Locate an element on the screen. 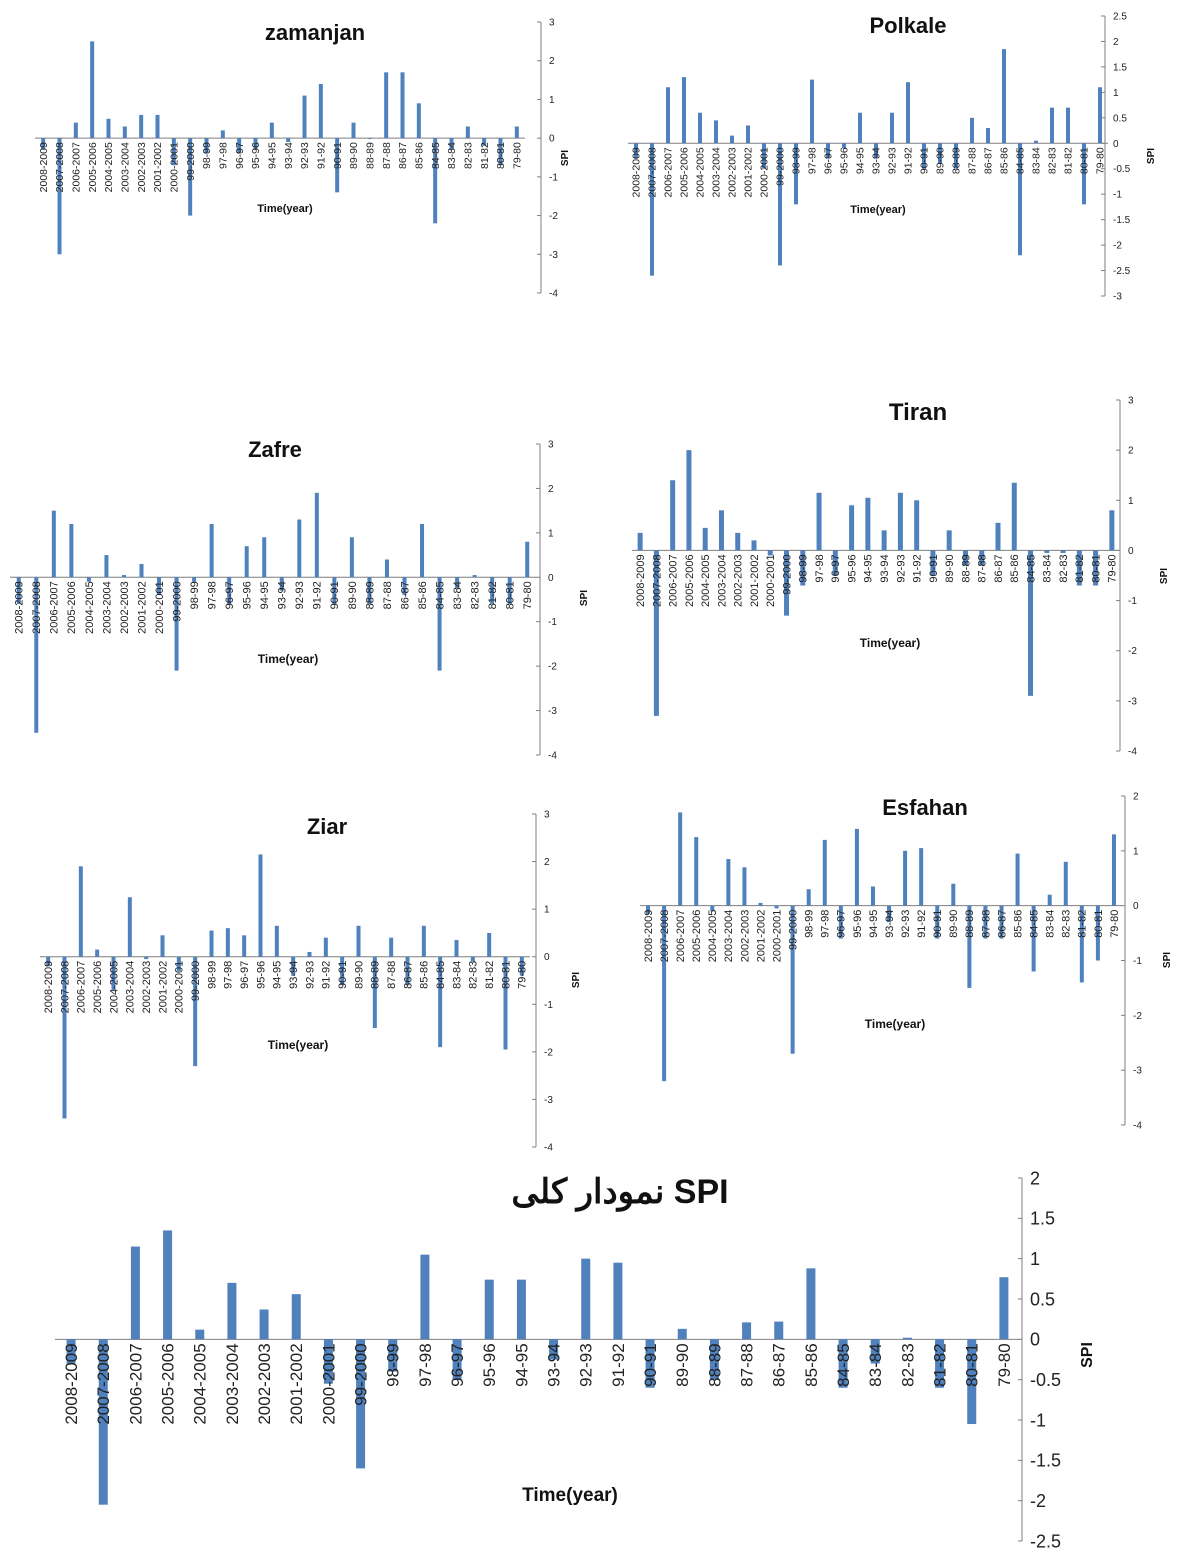 This screenshot has height=1552, width=1177. x-tick-label: 92-93 is located at coordinates (901, 568).